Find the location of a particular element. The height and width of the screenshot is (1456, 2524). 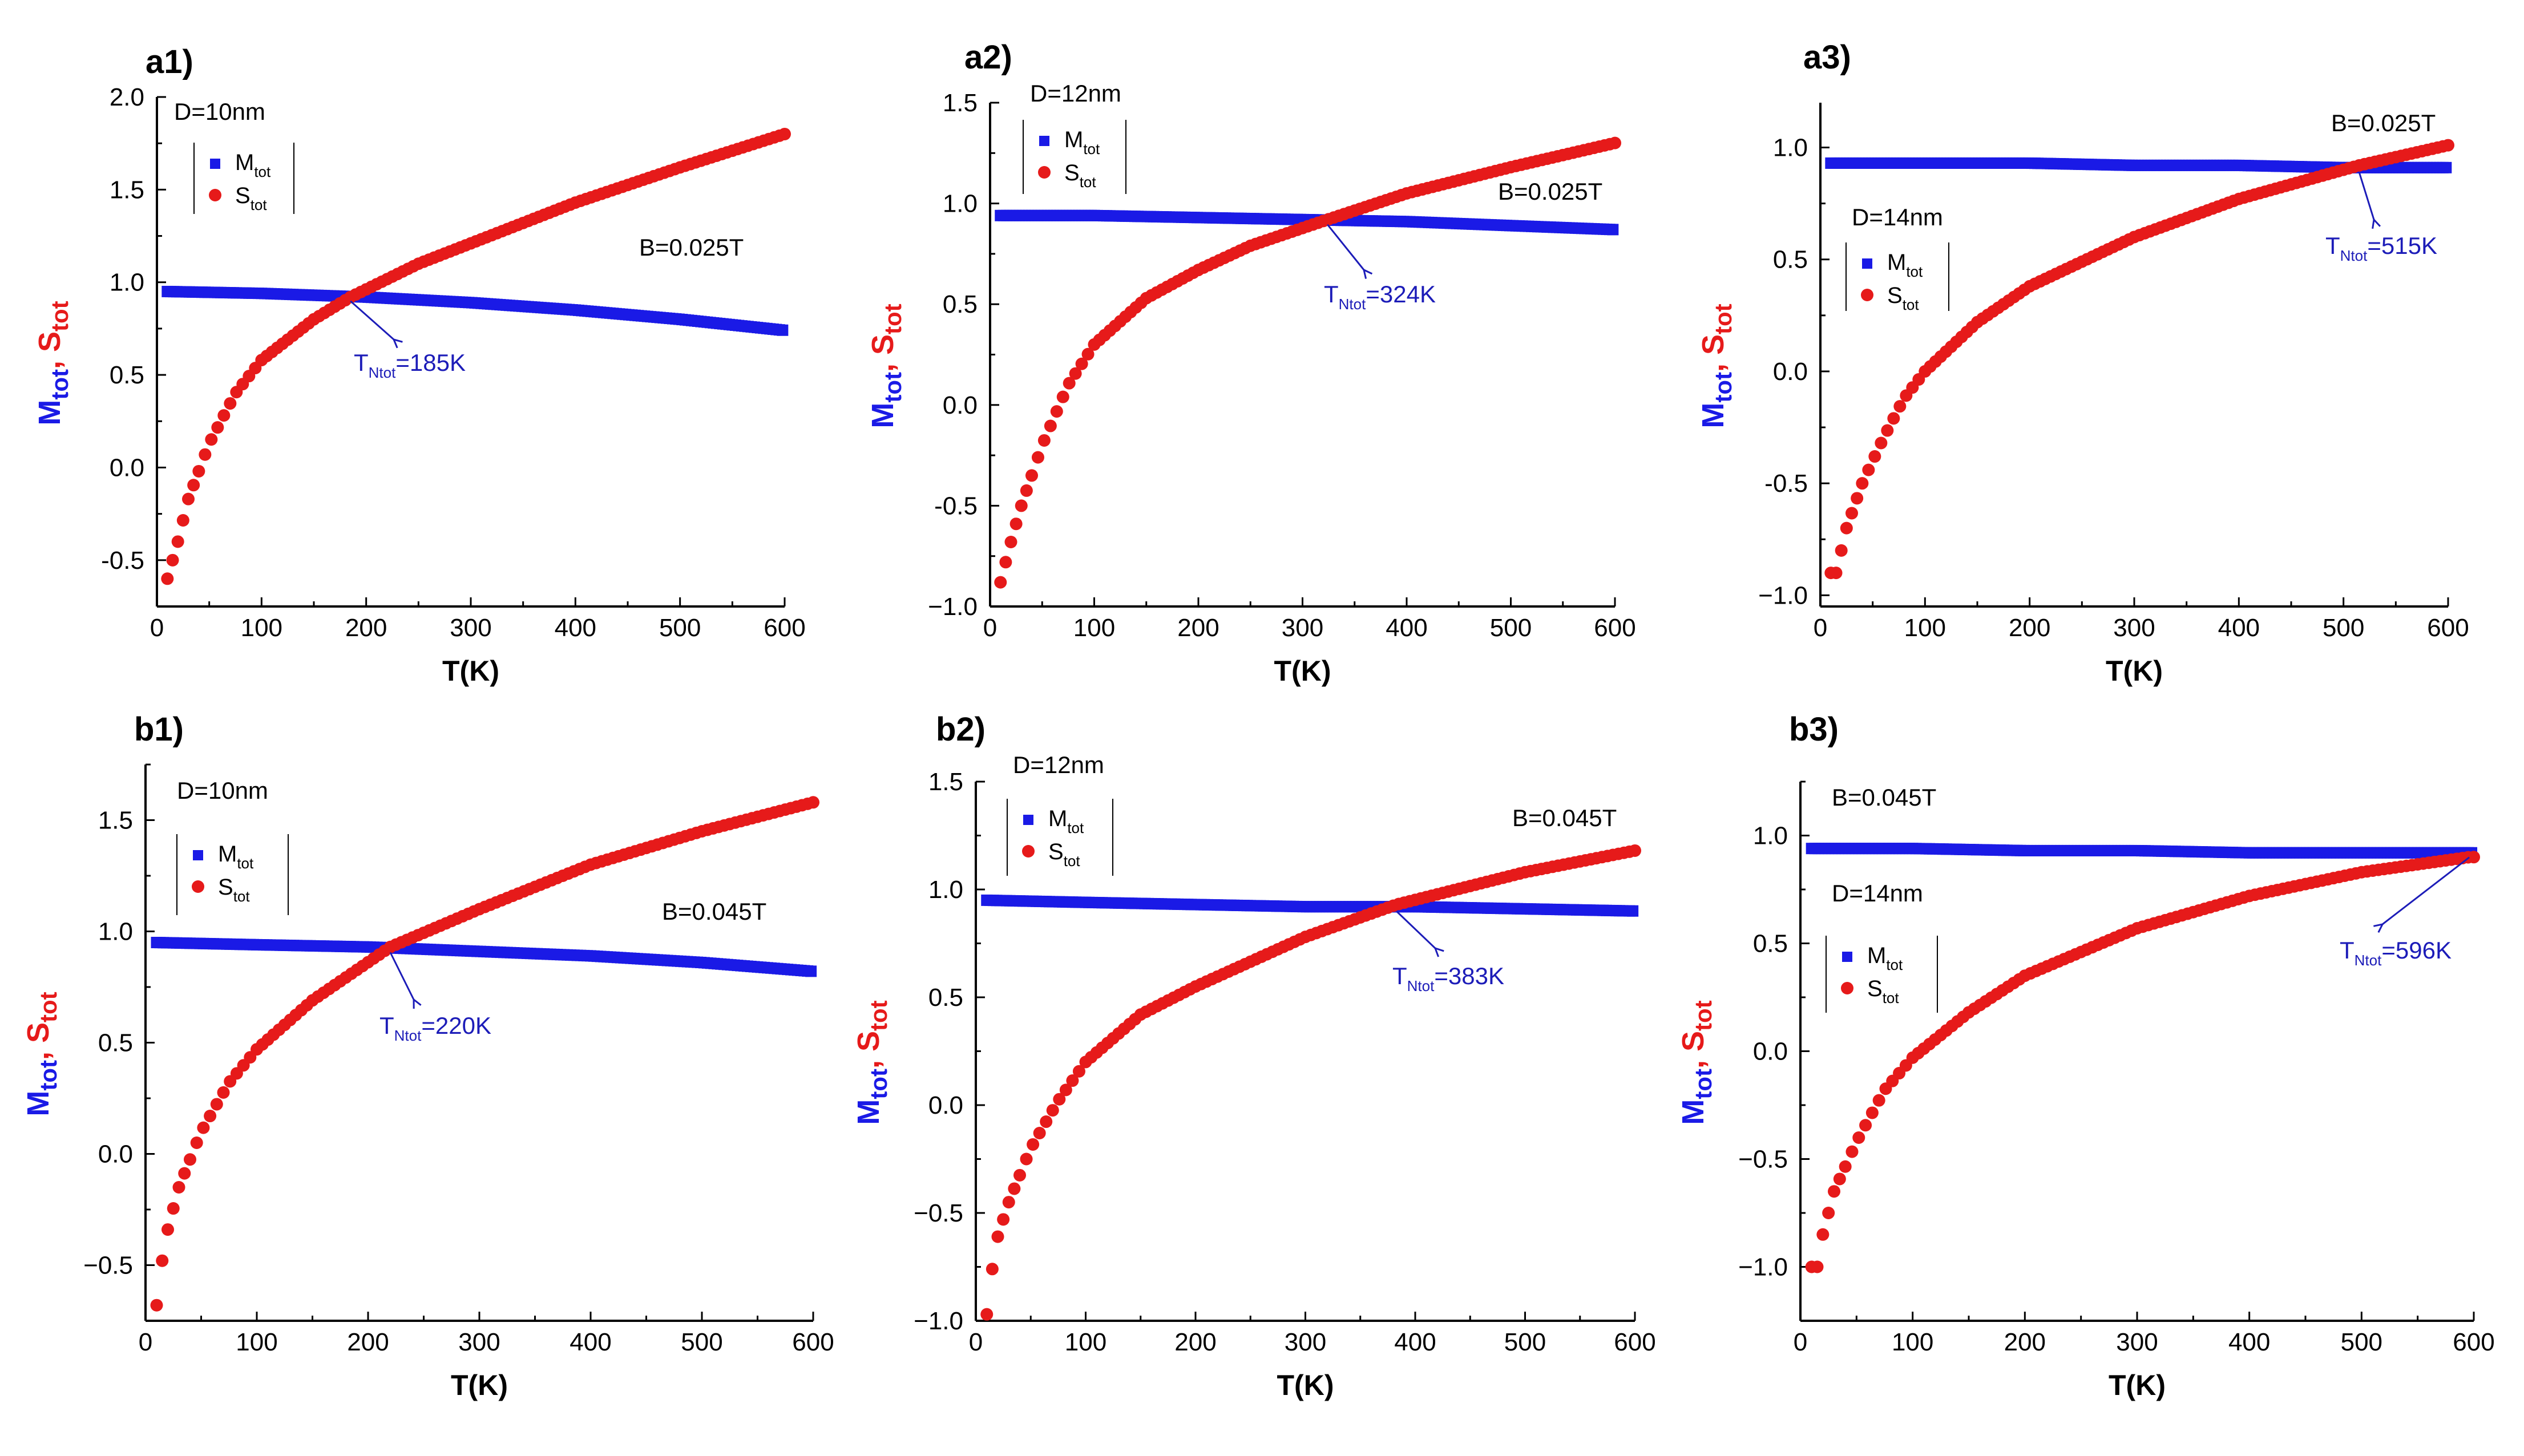

y-tick-label: 0.5 is located at coordinates (1790, 260).